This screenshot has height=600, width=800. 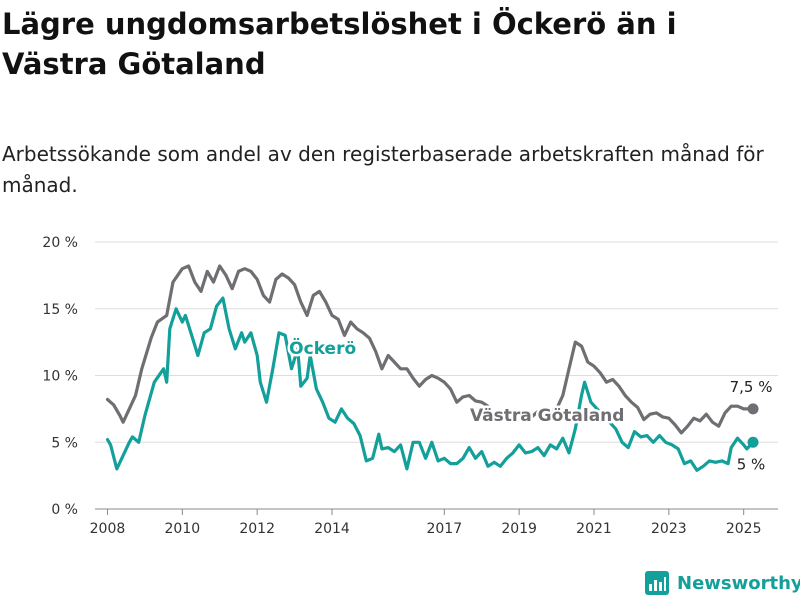 What do you see at coordinates (444, 529) in the screenshot?
I see `x-tick-label: 2017` at bounding box center [444, 529].